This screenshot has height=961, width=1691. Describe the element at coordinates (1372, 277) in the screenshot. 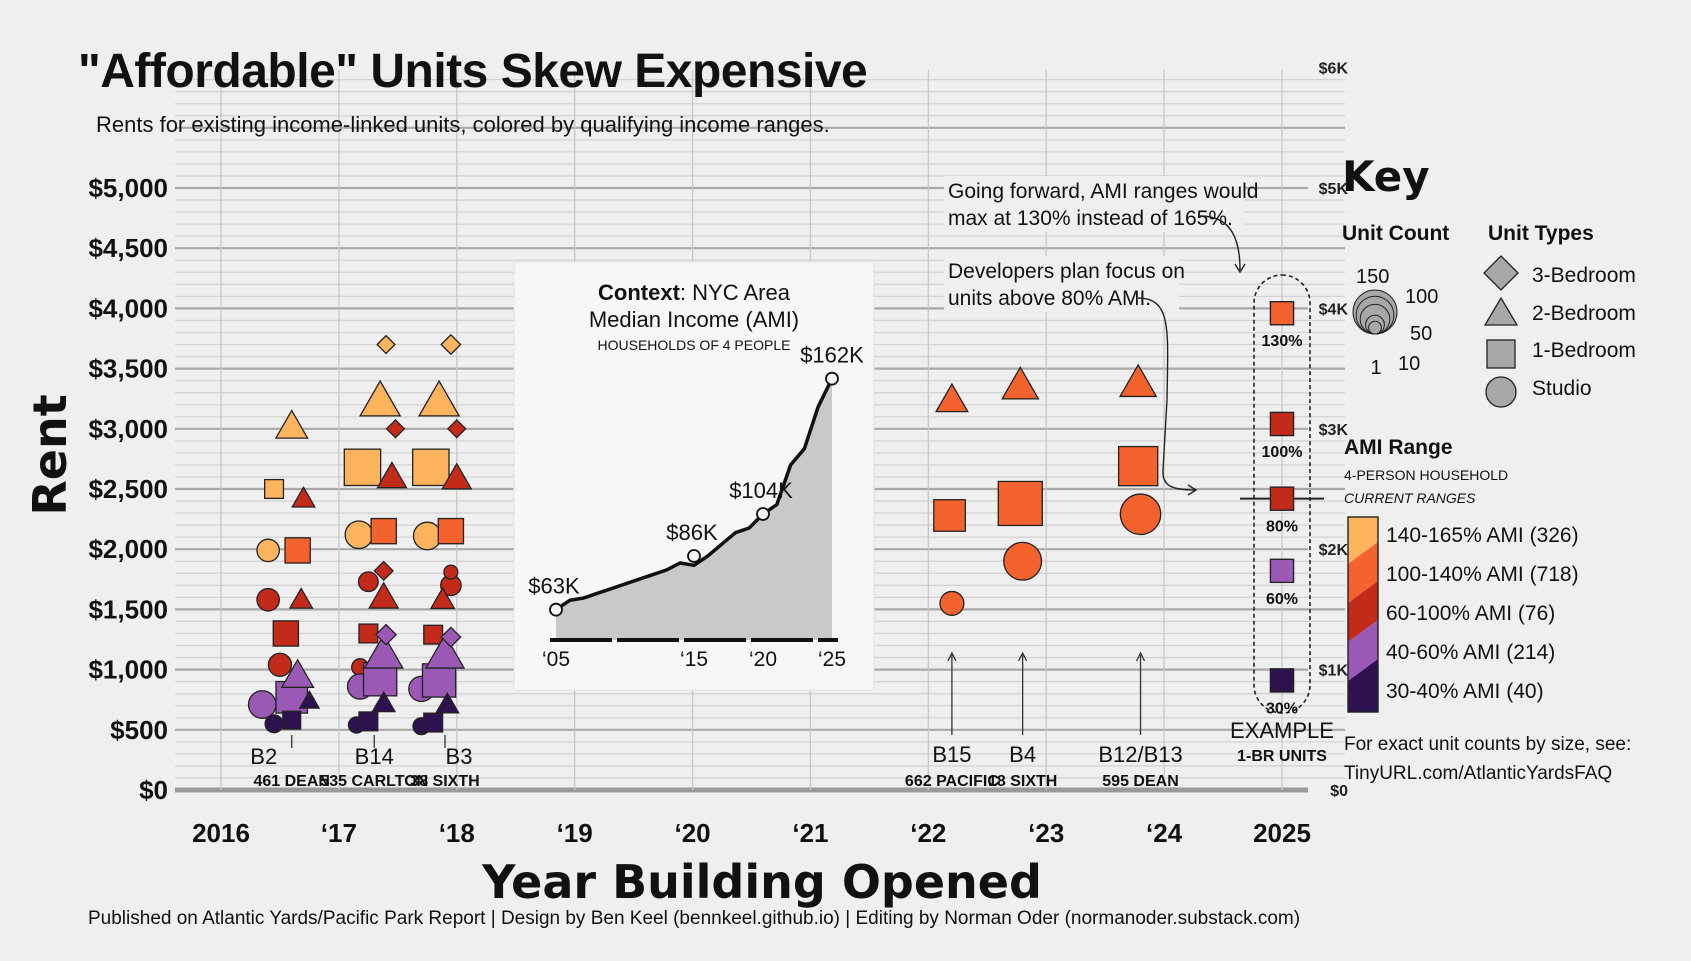

I see `unit-count-label: 150` at that location.